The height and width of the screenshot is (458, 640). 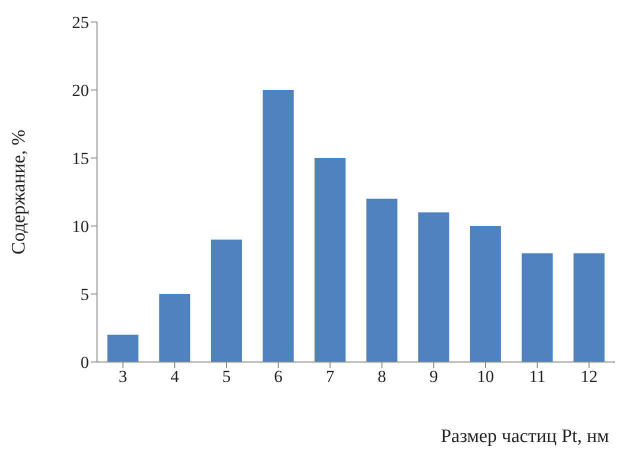 I want to click on x-tick-label: 3, so click(x=123, y=376).